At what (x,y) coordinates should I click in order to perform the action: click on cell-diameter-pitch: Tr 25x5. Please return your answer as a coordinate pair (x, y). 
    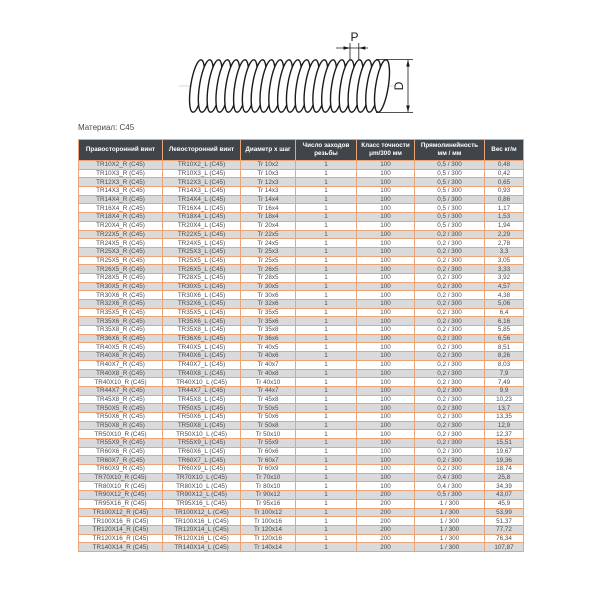
    Looking at the image, I should click on (268, 260).